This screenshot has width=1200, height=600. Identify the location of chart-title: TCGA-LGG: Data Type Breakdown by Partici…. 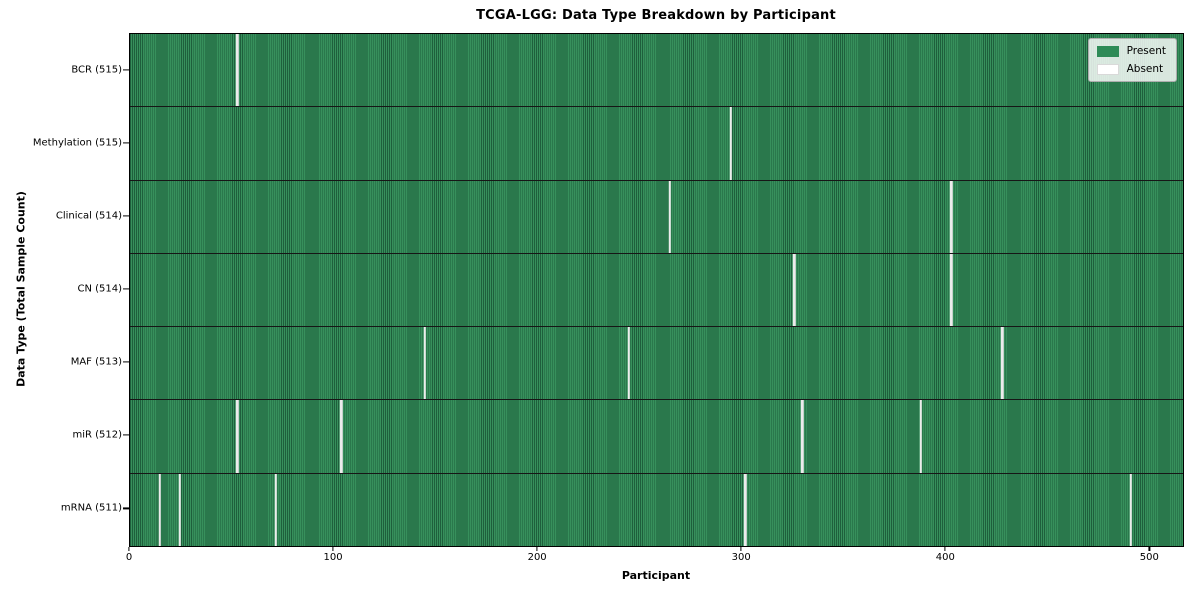
(656, 15).